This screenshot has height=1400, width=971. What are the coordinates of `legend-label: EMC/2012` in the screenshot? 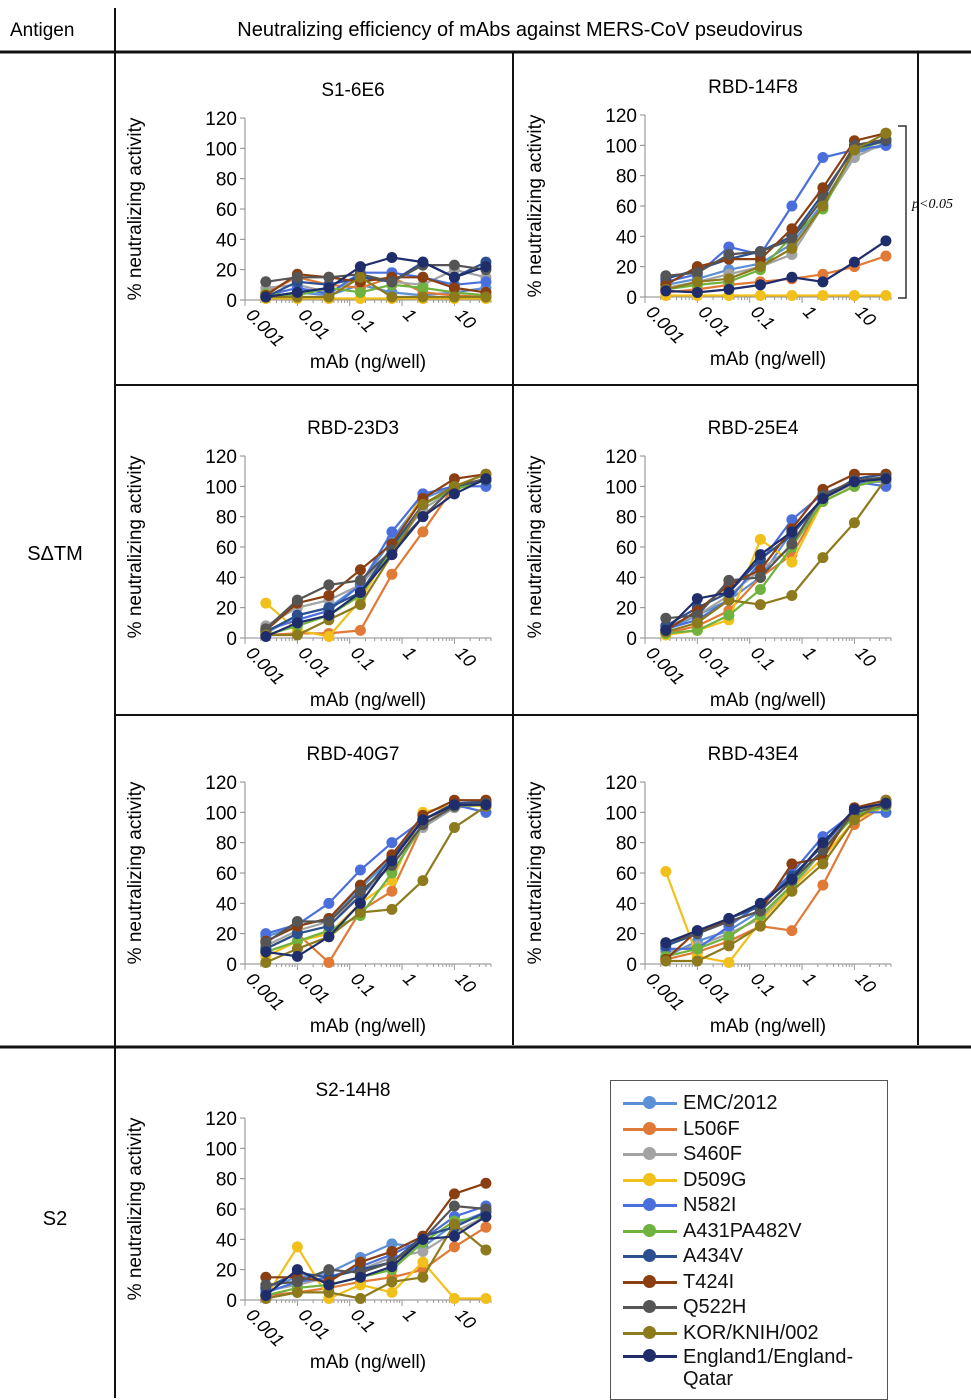 It's located at (730, 1103).